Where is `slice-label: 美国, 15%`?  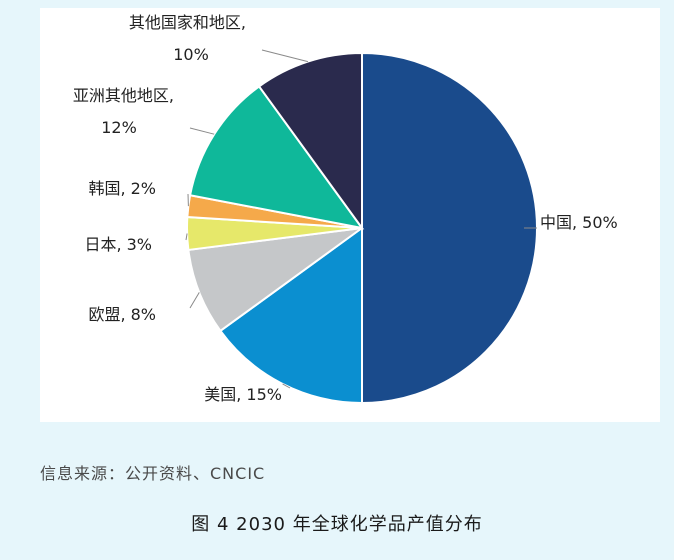
slice-label: 美国, 15% is located at coordinates (243, 394).